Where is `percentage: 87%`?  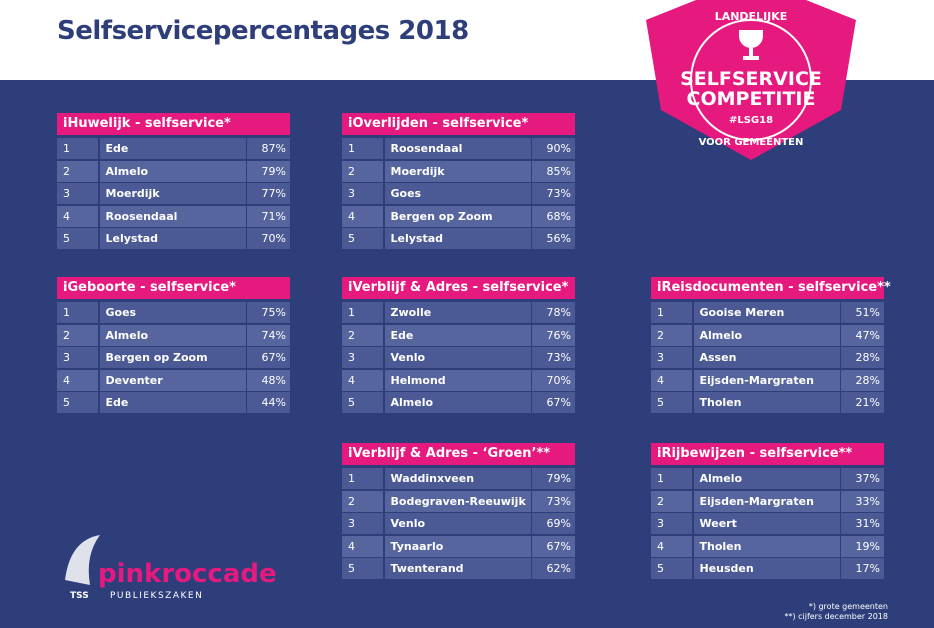 percentage: 87% is located at coordinates (268, 148).